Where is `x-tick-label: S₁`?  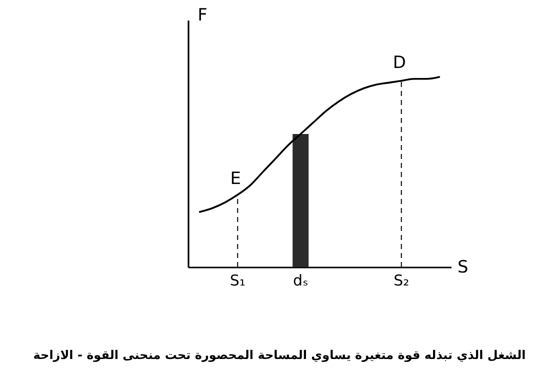
x-tick-label: S₁ is located at coordinates (238, 281).